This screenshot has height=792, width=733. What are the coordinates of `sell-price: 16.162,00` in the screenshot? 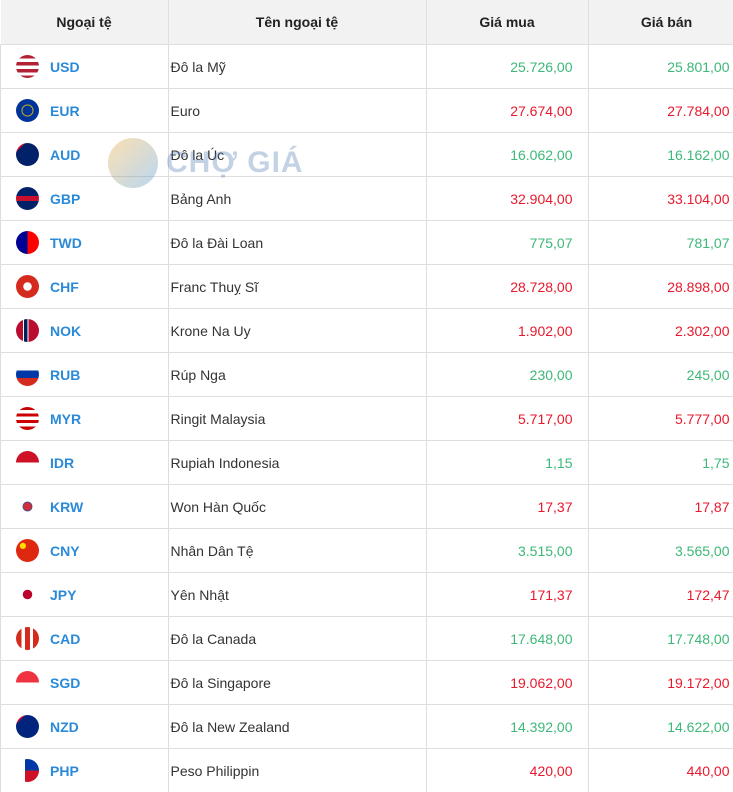 It's located at (660, 155).